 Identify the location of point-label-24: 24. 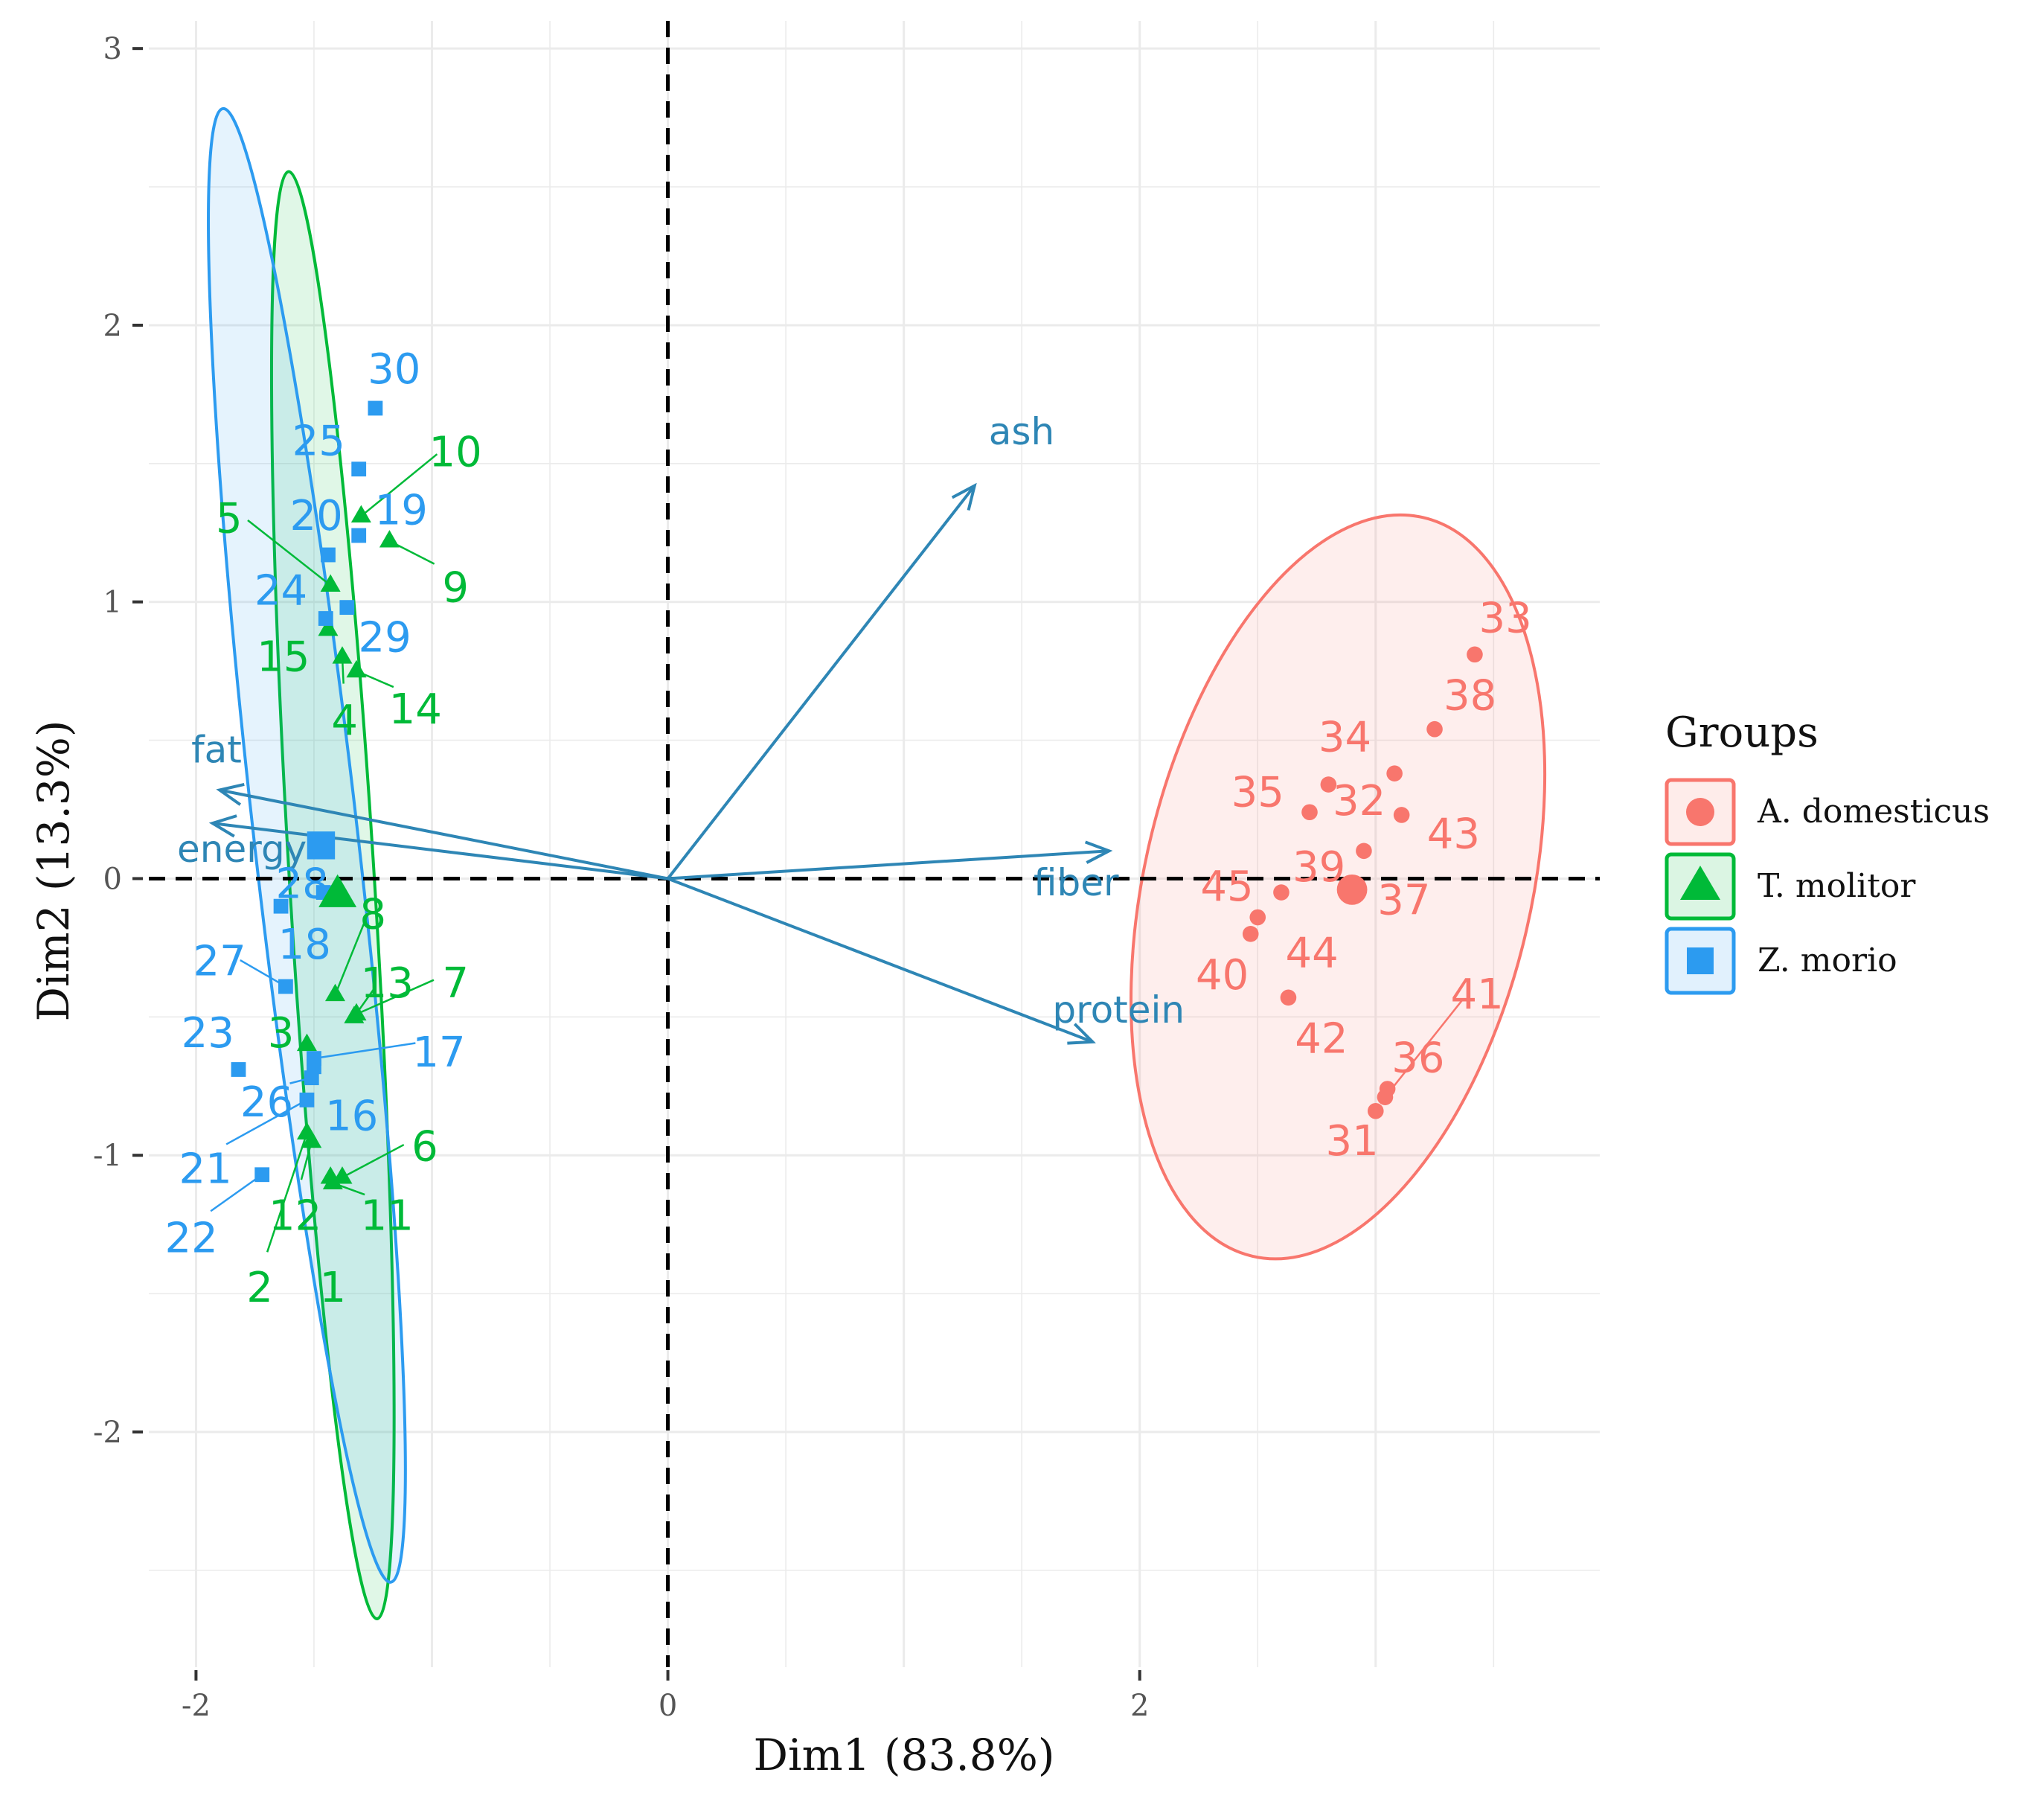
(280, 590).